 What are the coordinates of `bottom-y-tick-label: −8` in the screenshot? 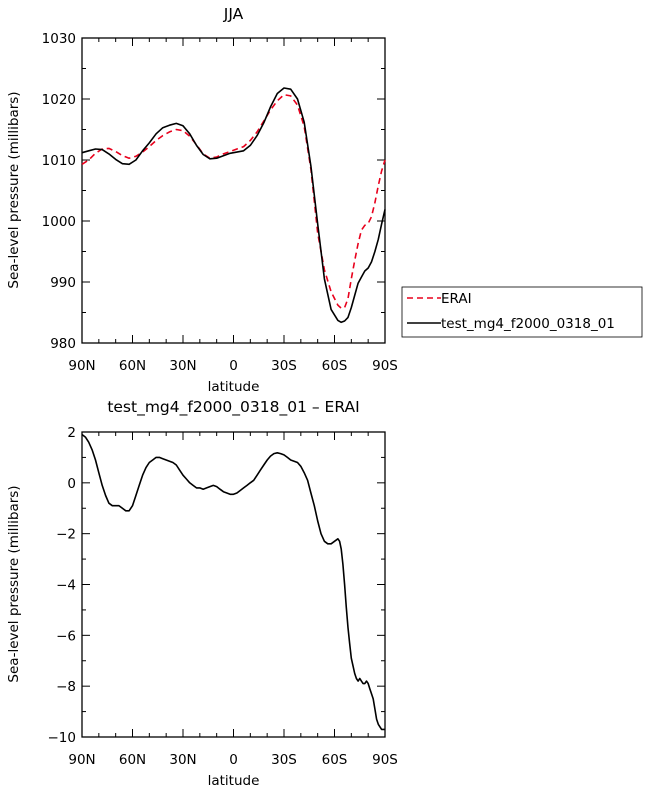 It's located at (66, 687).